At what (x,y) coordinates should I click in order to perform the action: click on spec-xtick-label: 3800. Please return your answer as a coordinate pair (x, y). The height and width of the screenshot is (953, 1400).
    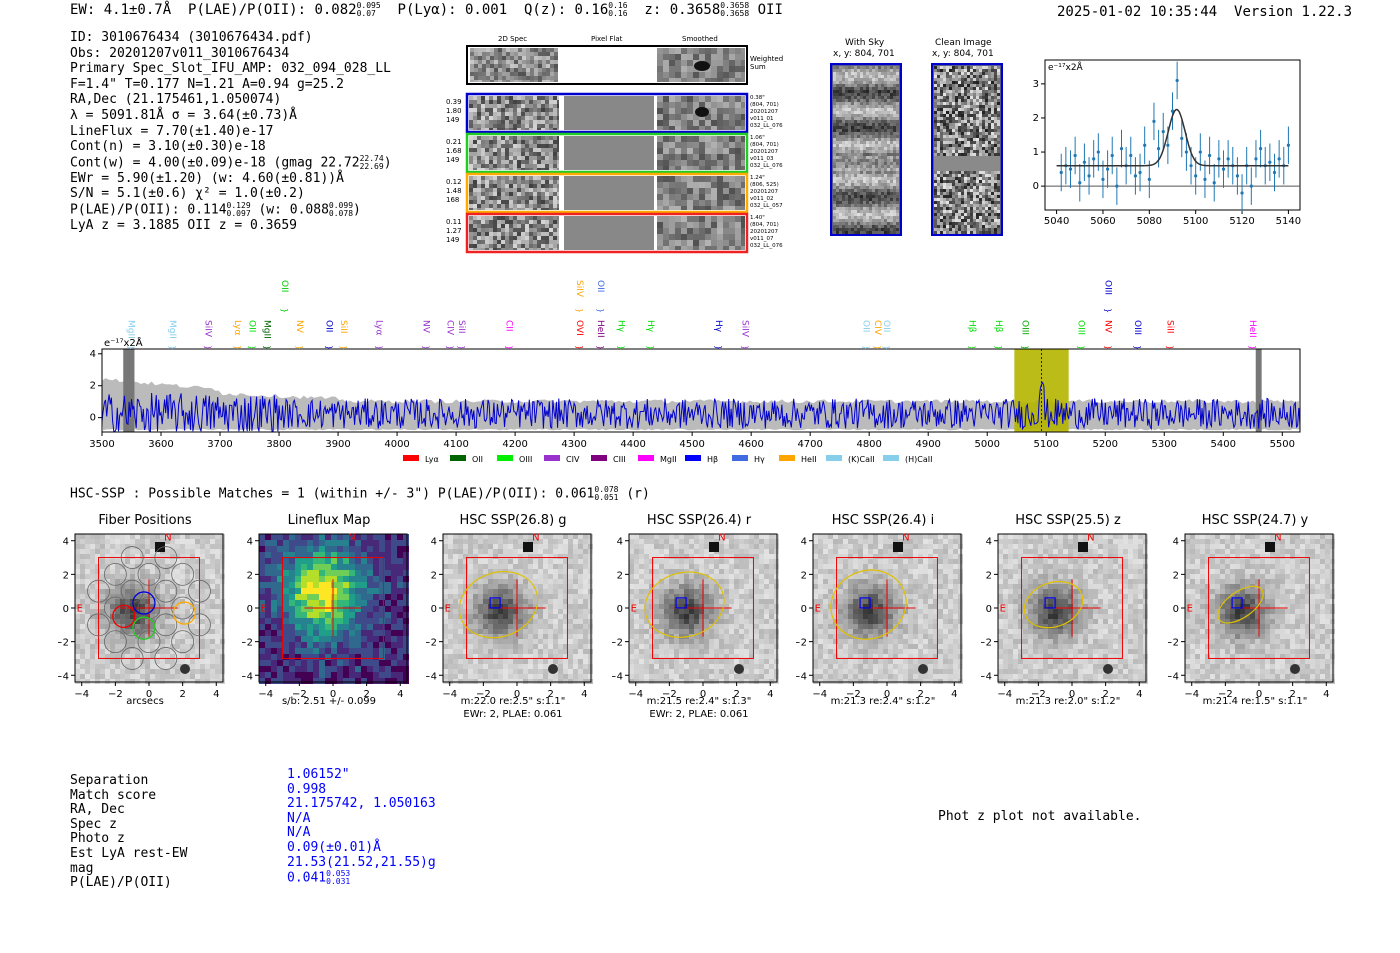
    Looking at the image, I should click on (278, 444).